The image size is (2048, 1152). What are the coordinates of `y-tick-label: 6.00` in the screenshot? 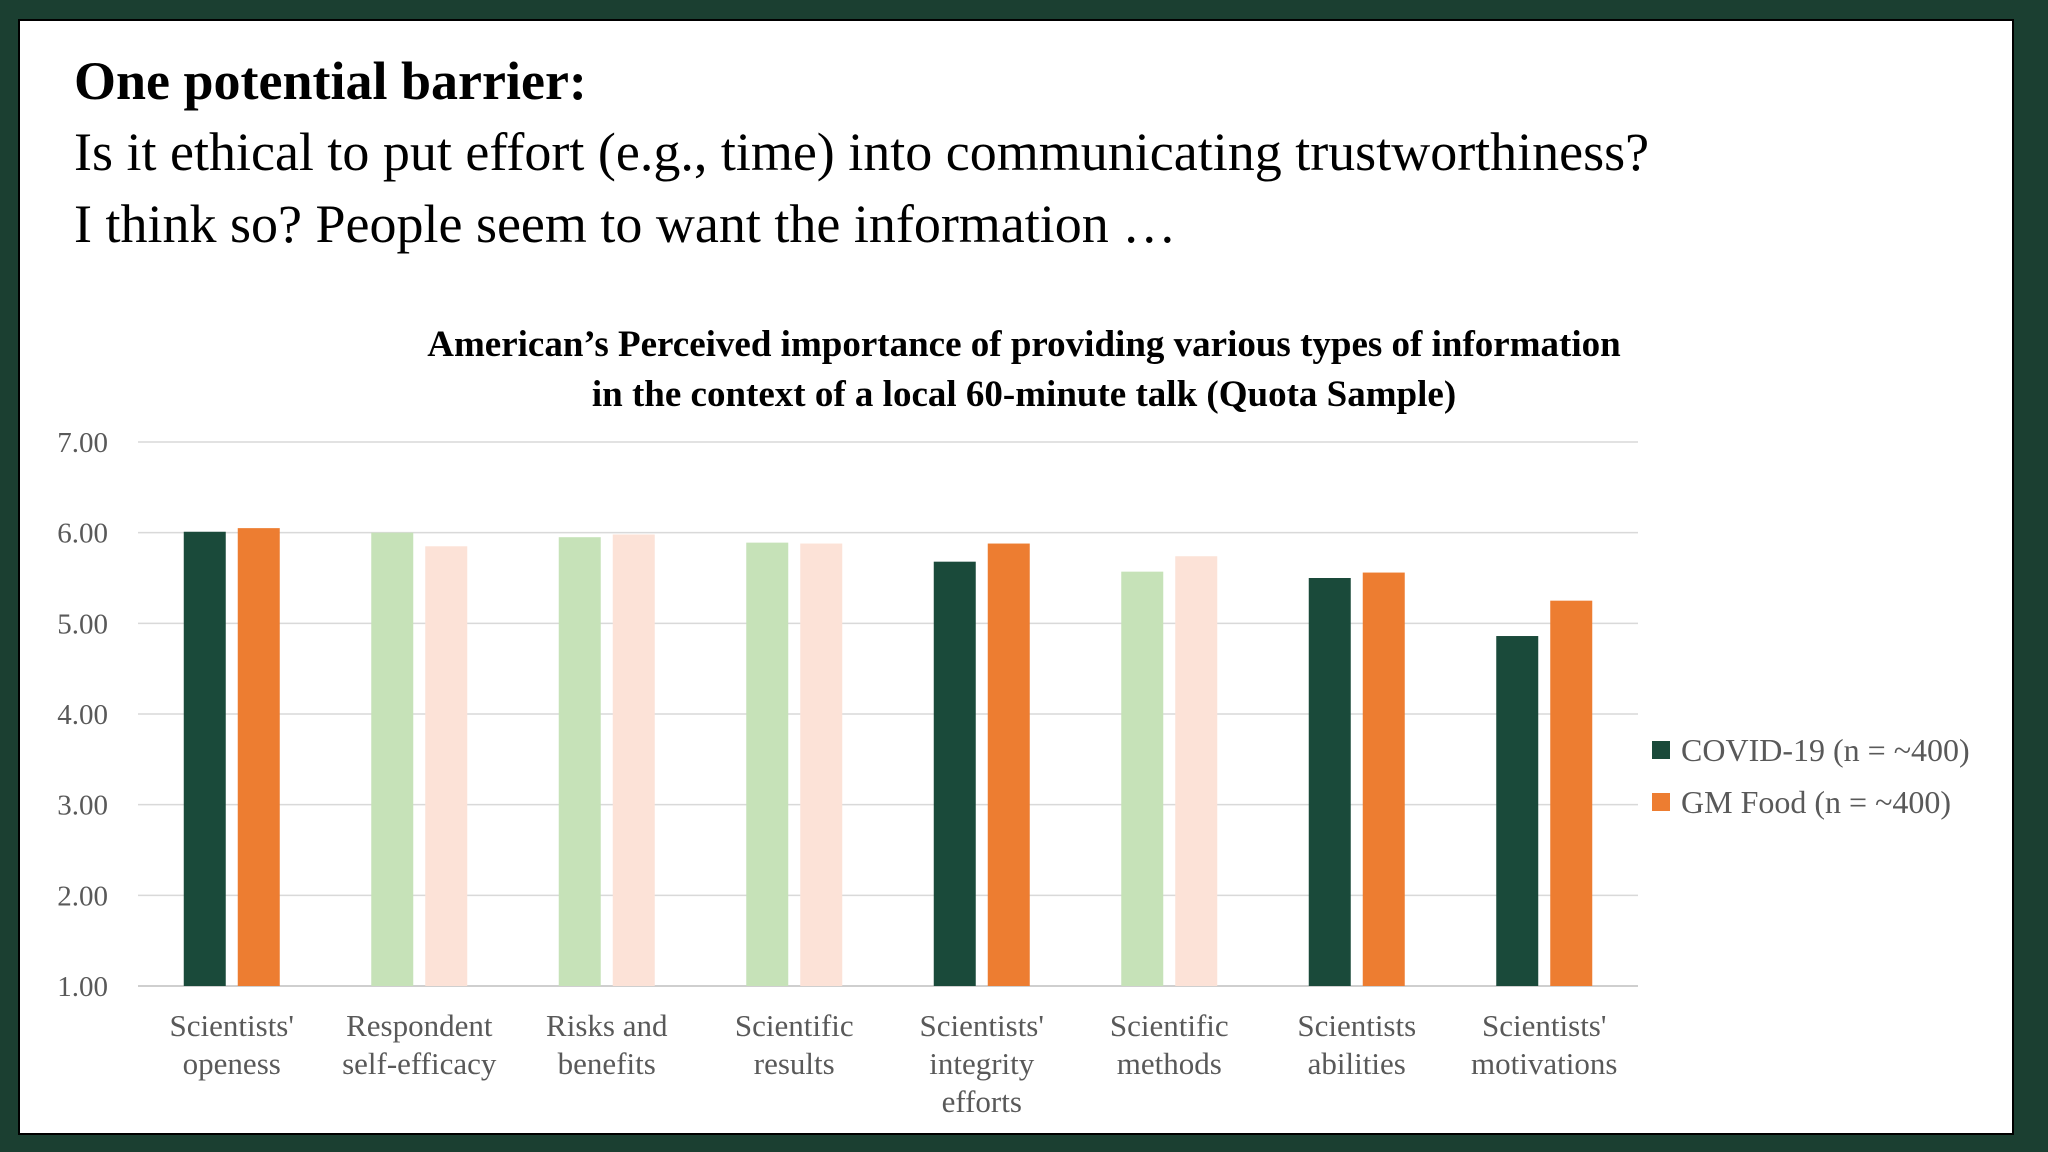 It's located at (82, 534).